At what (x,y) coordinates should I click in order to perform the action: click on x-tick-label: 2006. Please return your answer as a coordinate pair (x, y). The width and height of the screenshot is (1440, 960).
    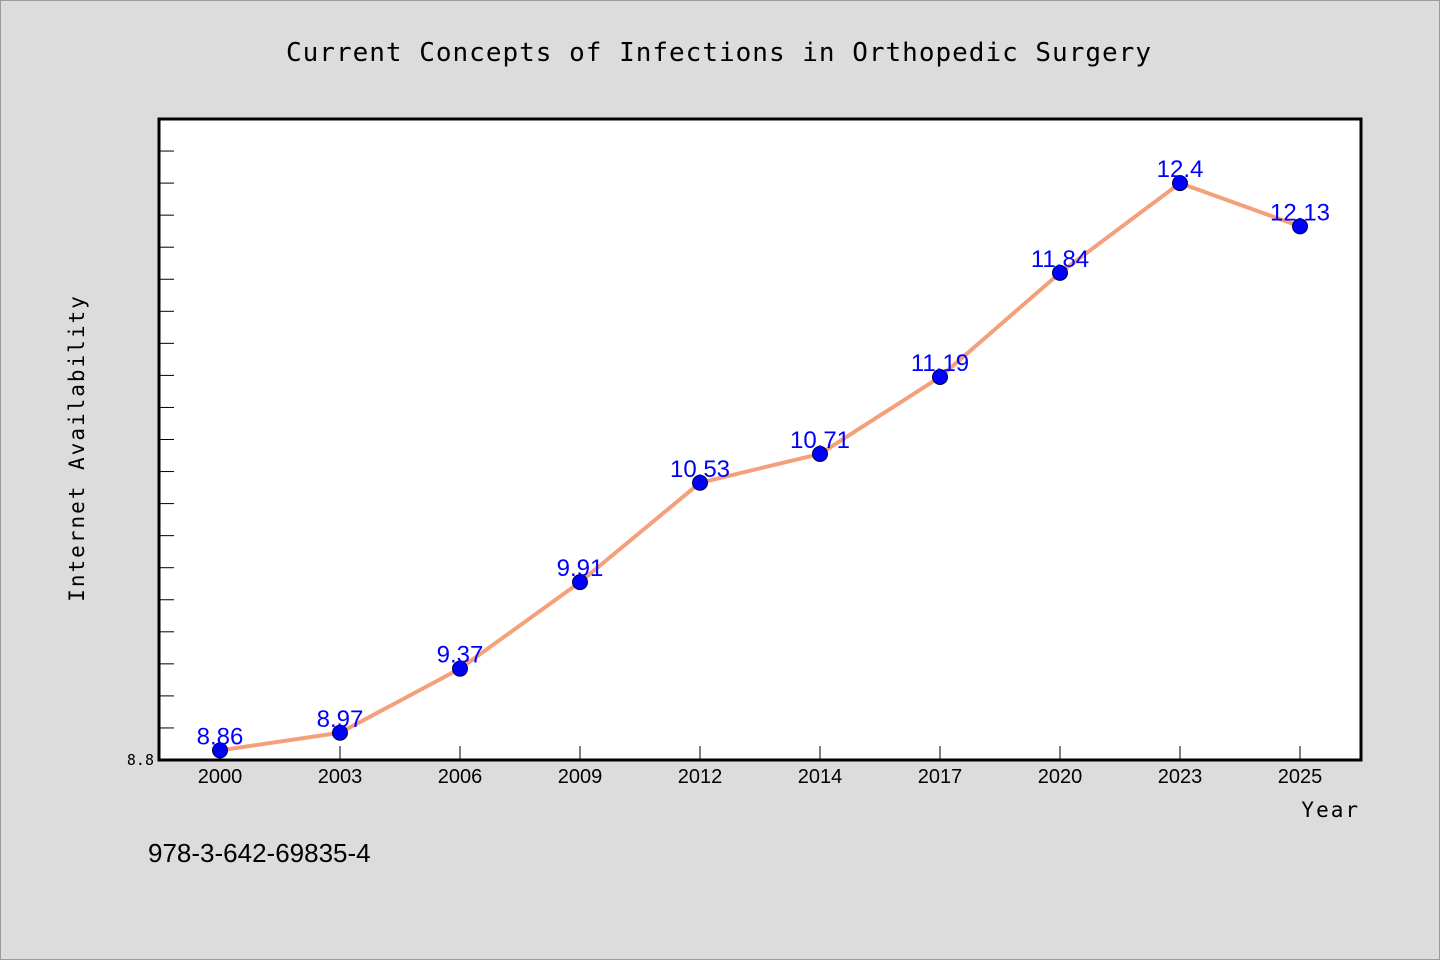
    Looking at the image, I should click on (460, 777).